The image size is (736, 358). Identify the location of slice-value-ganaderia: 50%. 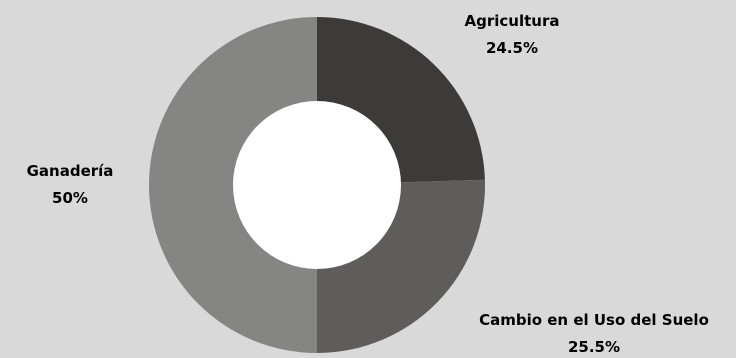
(70, 198).